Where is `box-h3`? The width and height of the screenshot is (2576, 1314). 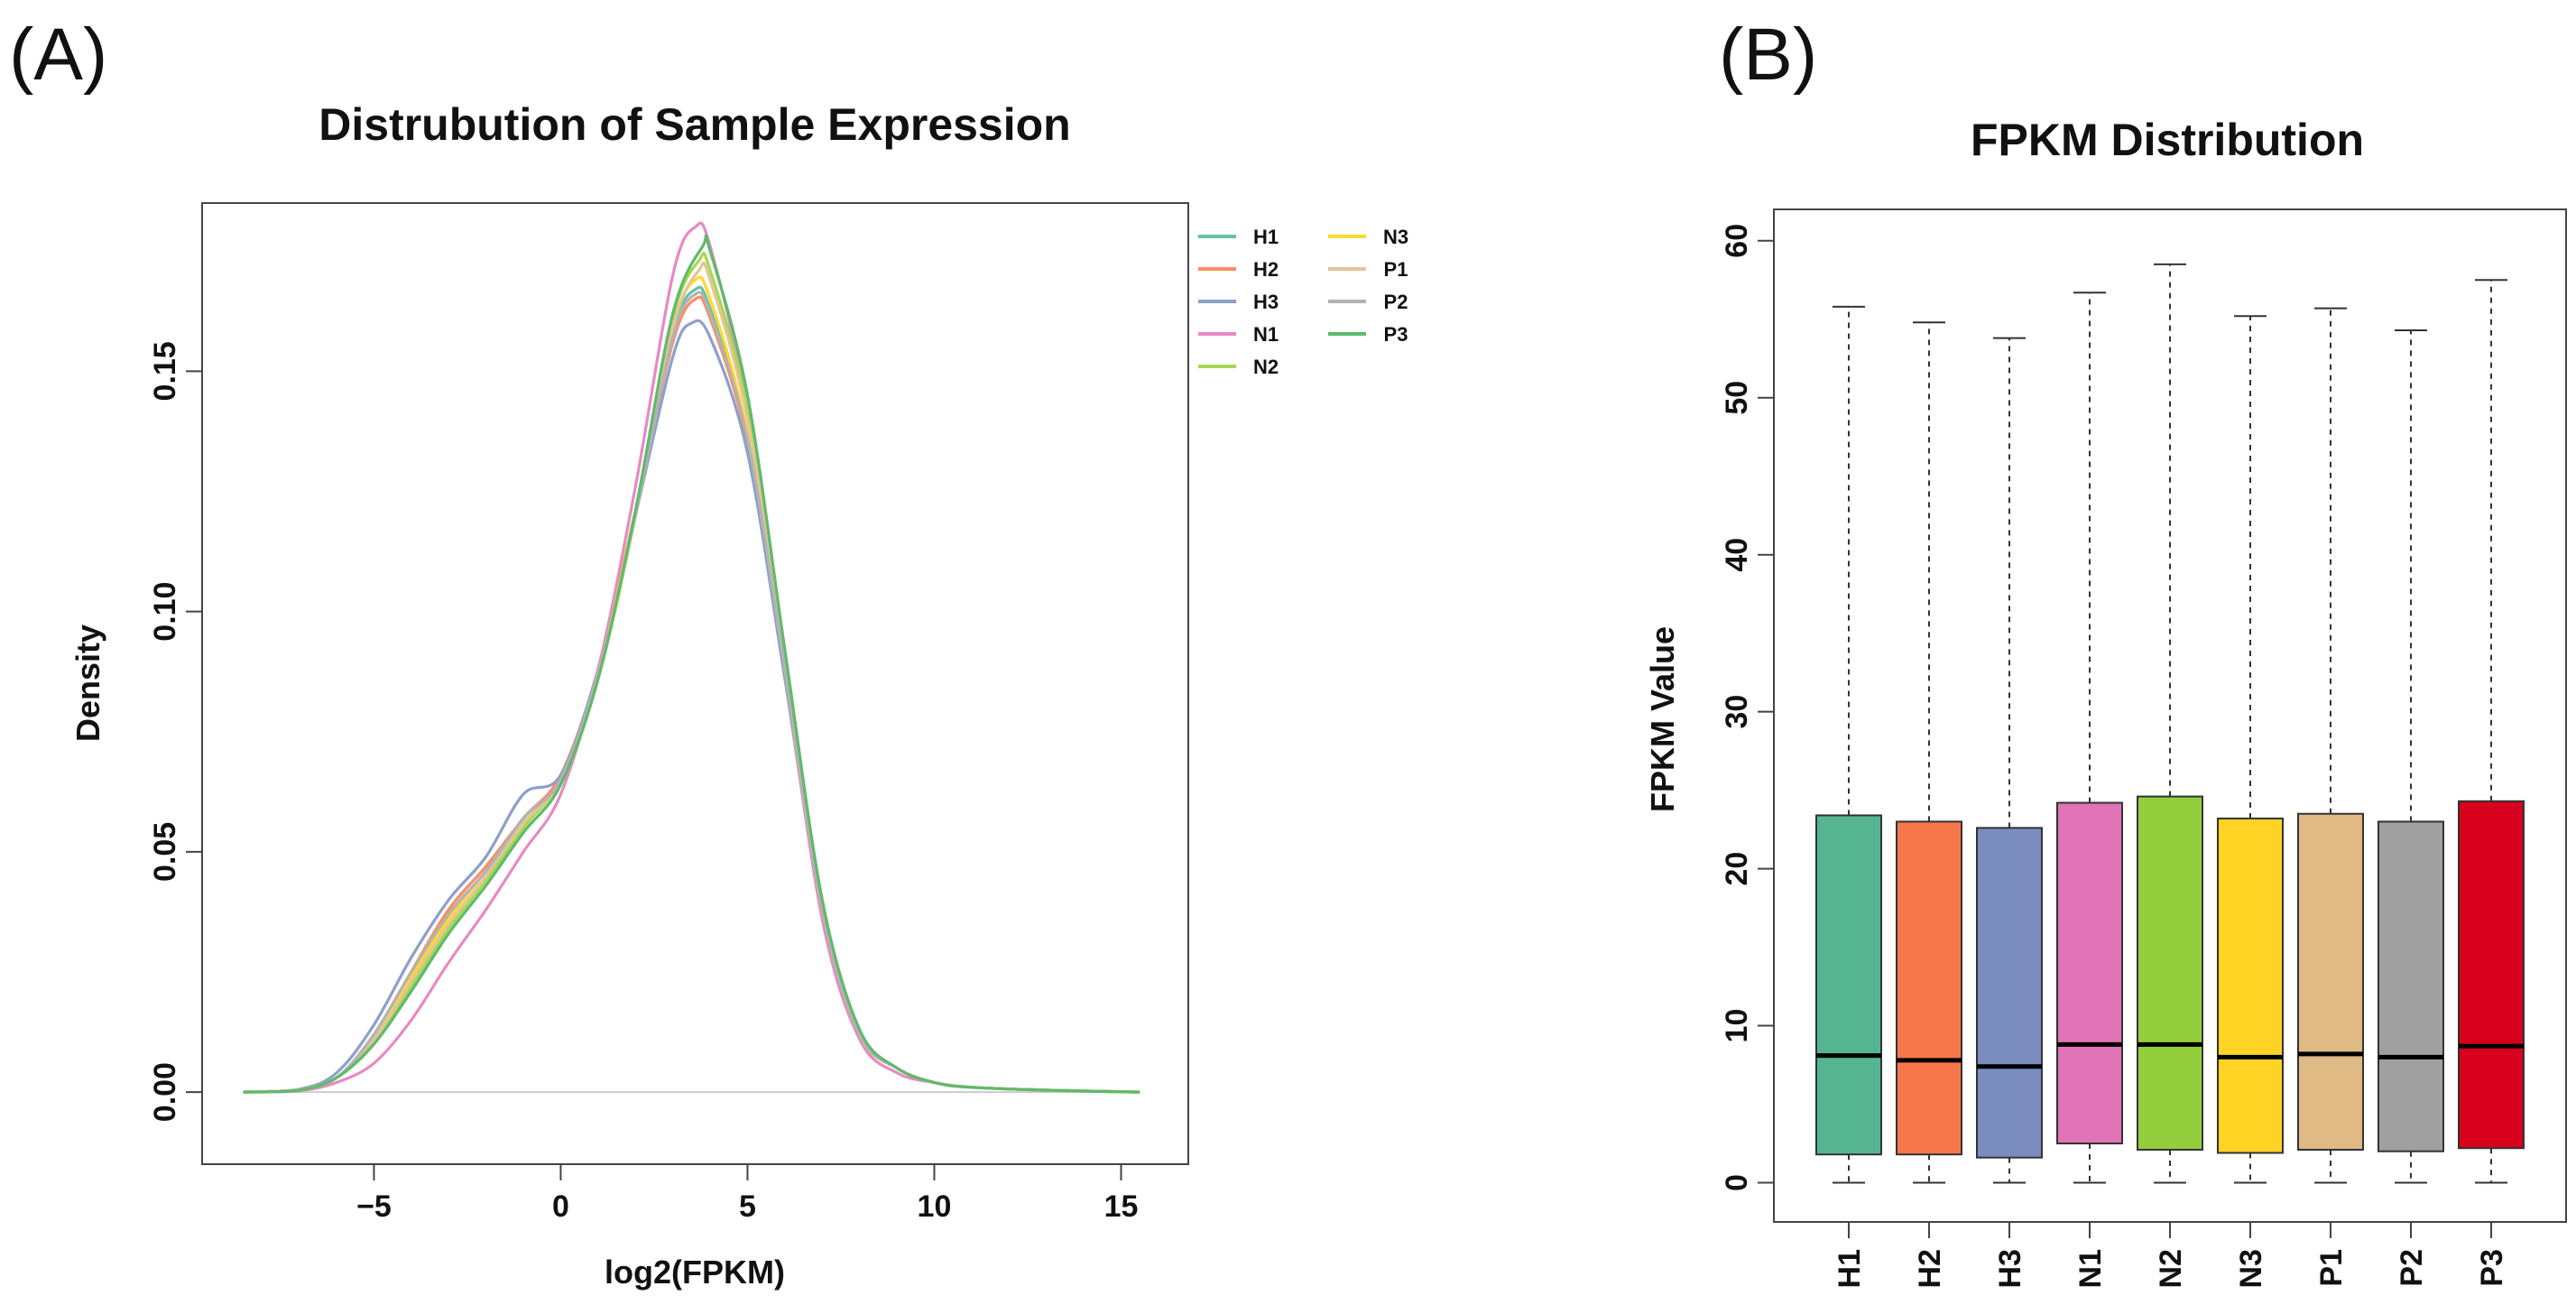
box-h3 is located at coordinates (2010, 760).